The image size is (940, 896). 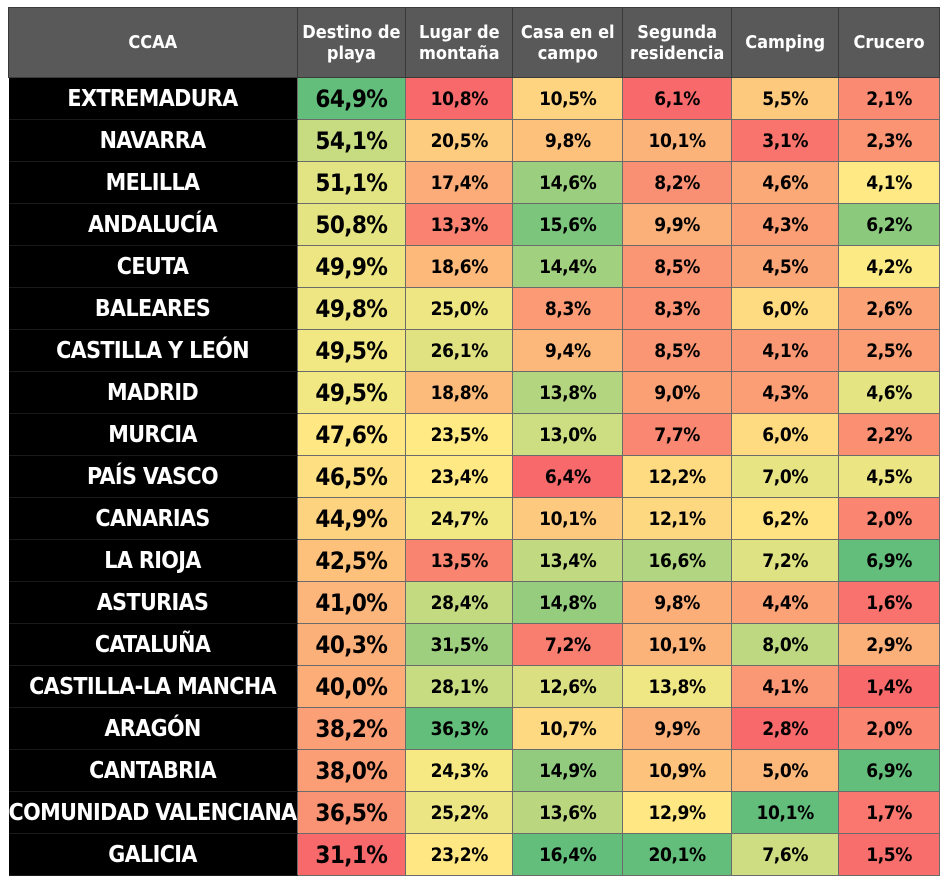 I want to click on heatmap-cell: 2,1%, so click(x=889, y=98).